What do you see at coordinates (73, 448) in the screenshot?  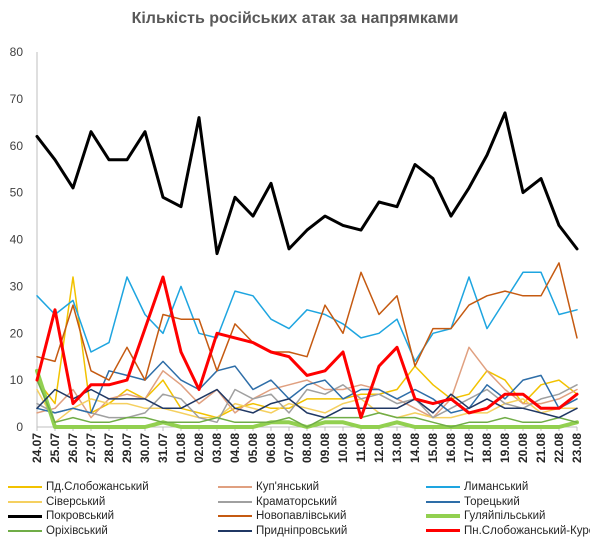 I see `x-tick-label: 26.07` at bounding box center [73, 448].